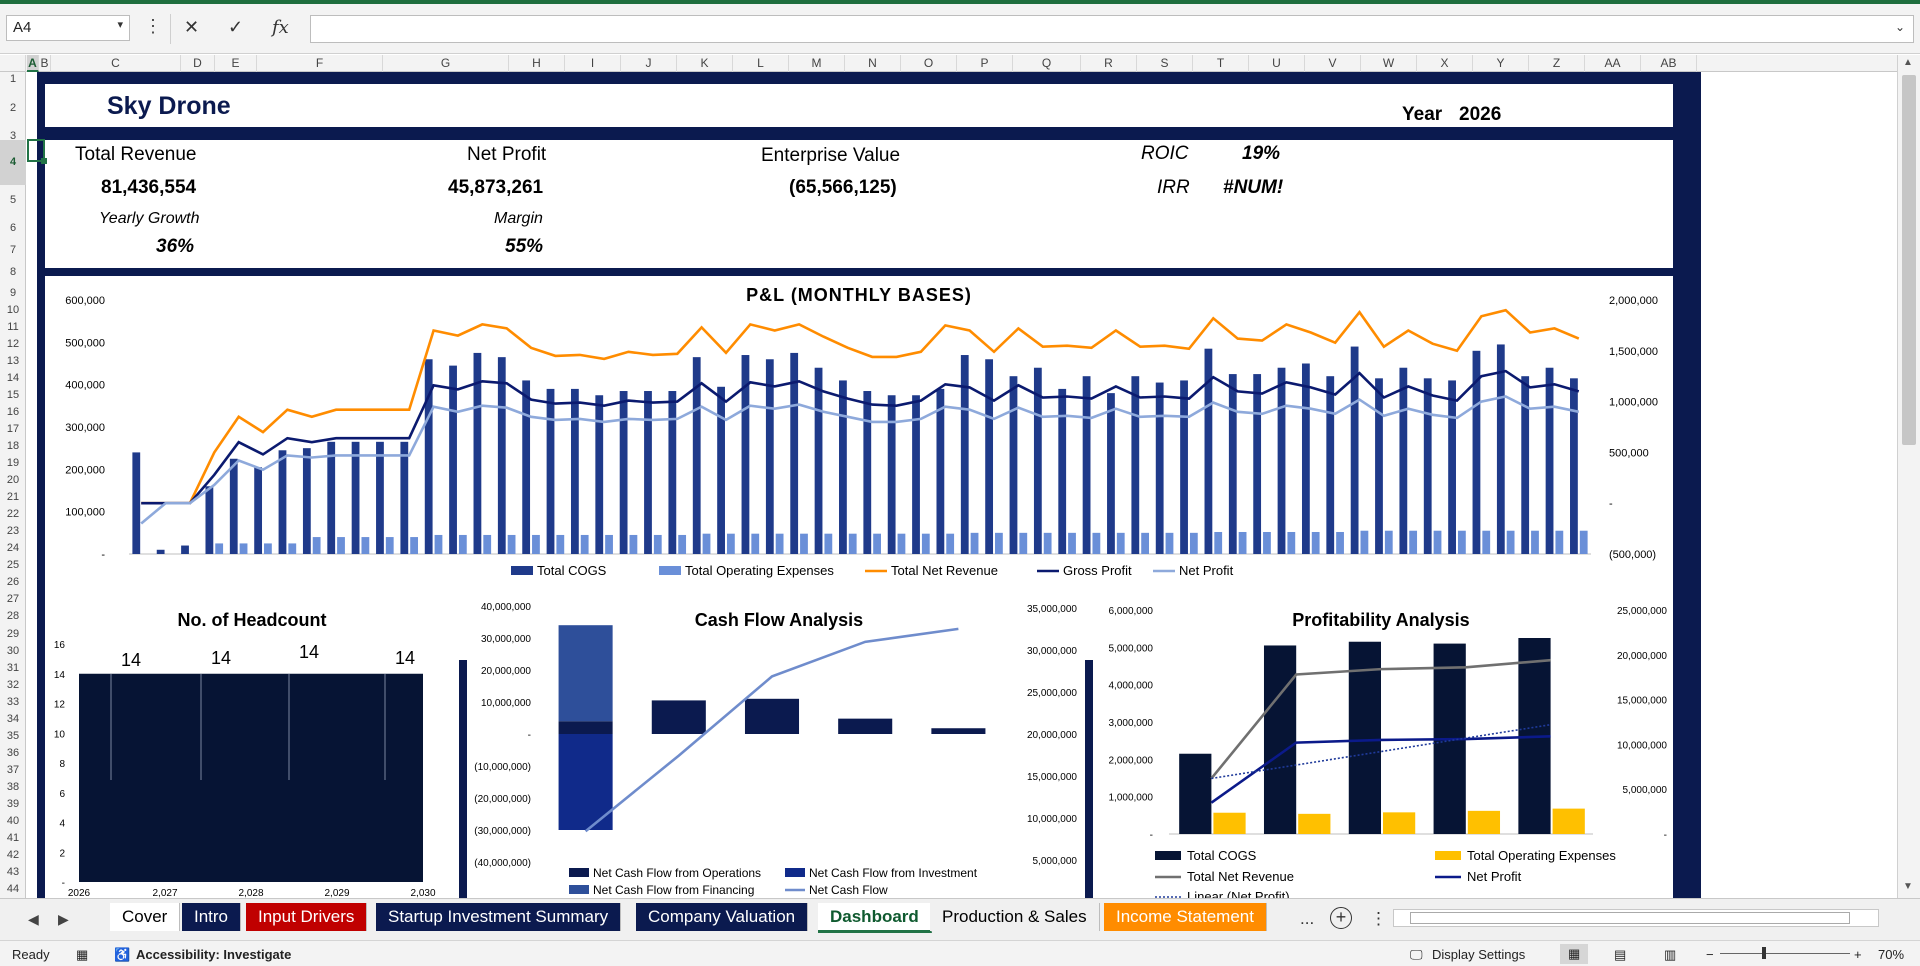  Describe the element at coordinates (13, 582) in the screenshot. I see `row-header-26: 26` at that location.